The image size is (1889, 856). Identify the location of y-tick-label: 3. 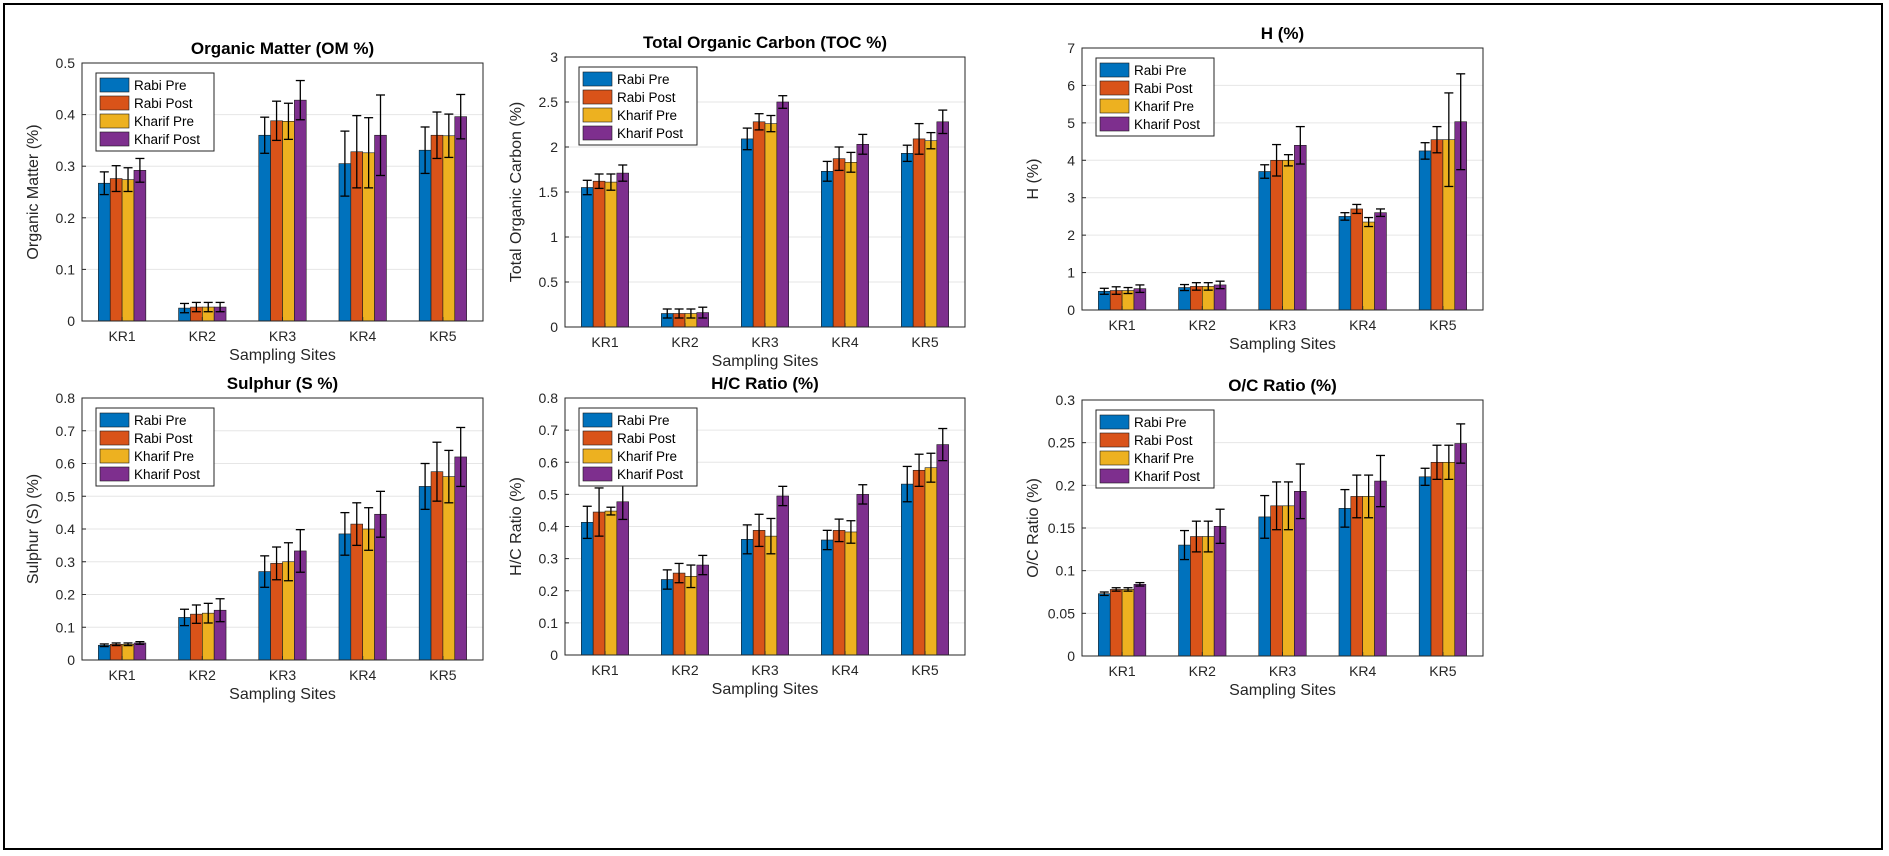
(1071, 198).